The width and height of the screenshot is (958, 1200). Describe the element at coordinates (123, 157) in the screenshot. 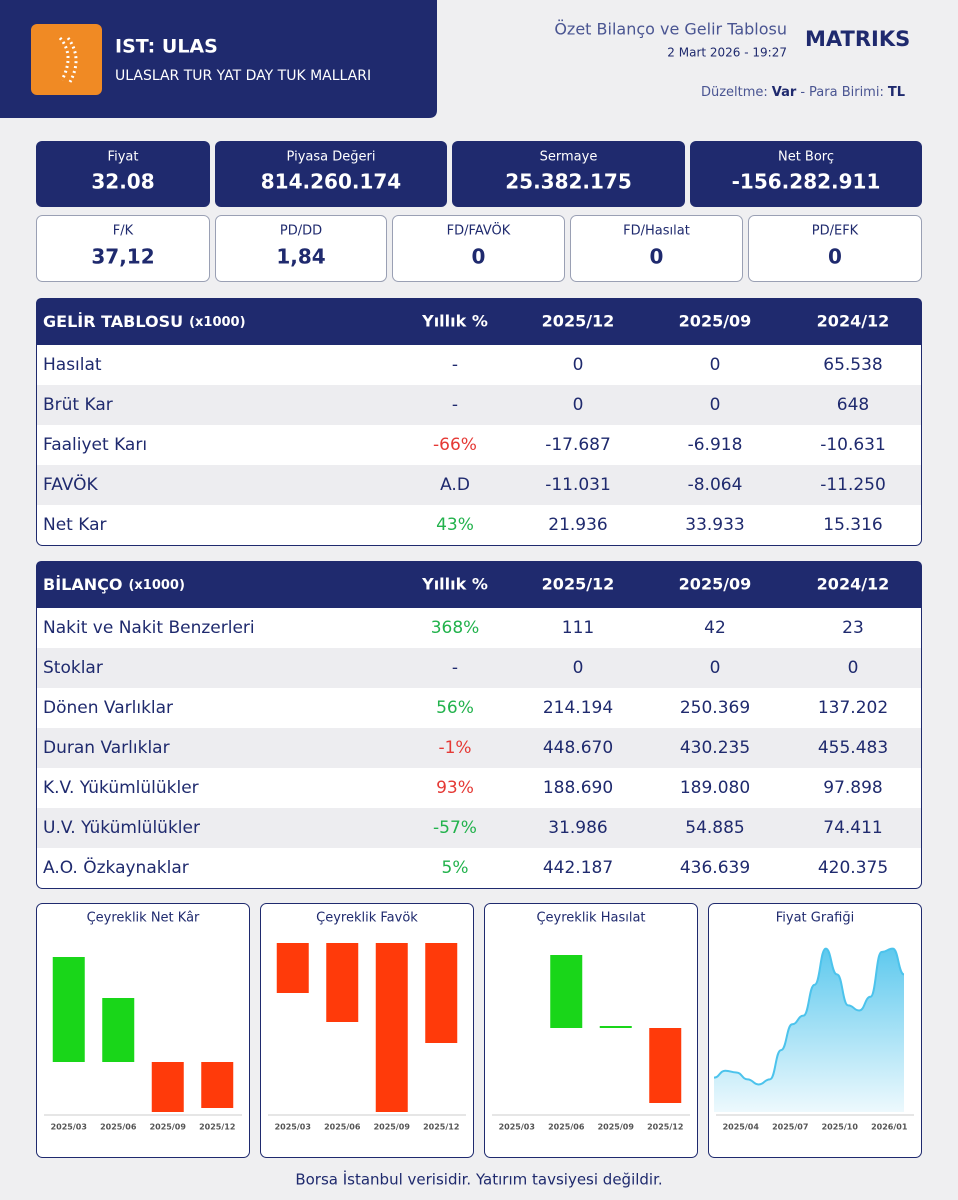

I see `metric-label: Fiyat` at that location.